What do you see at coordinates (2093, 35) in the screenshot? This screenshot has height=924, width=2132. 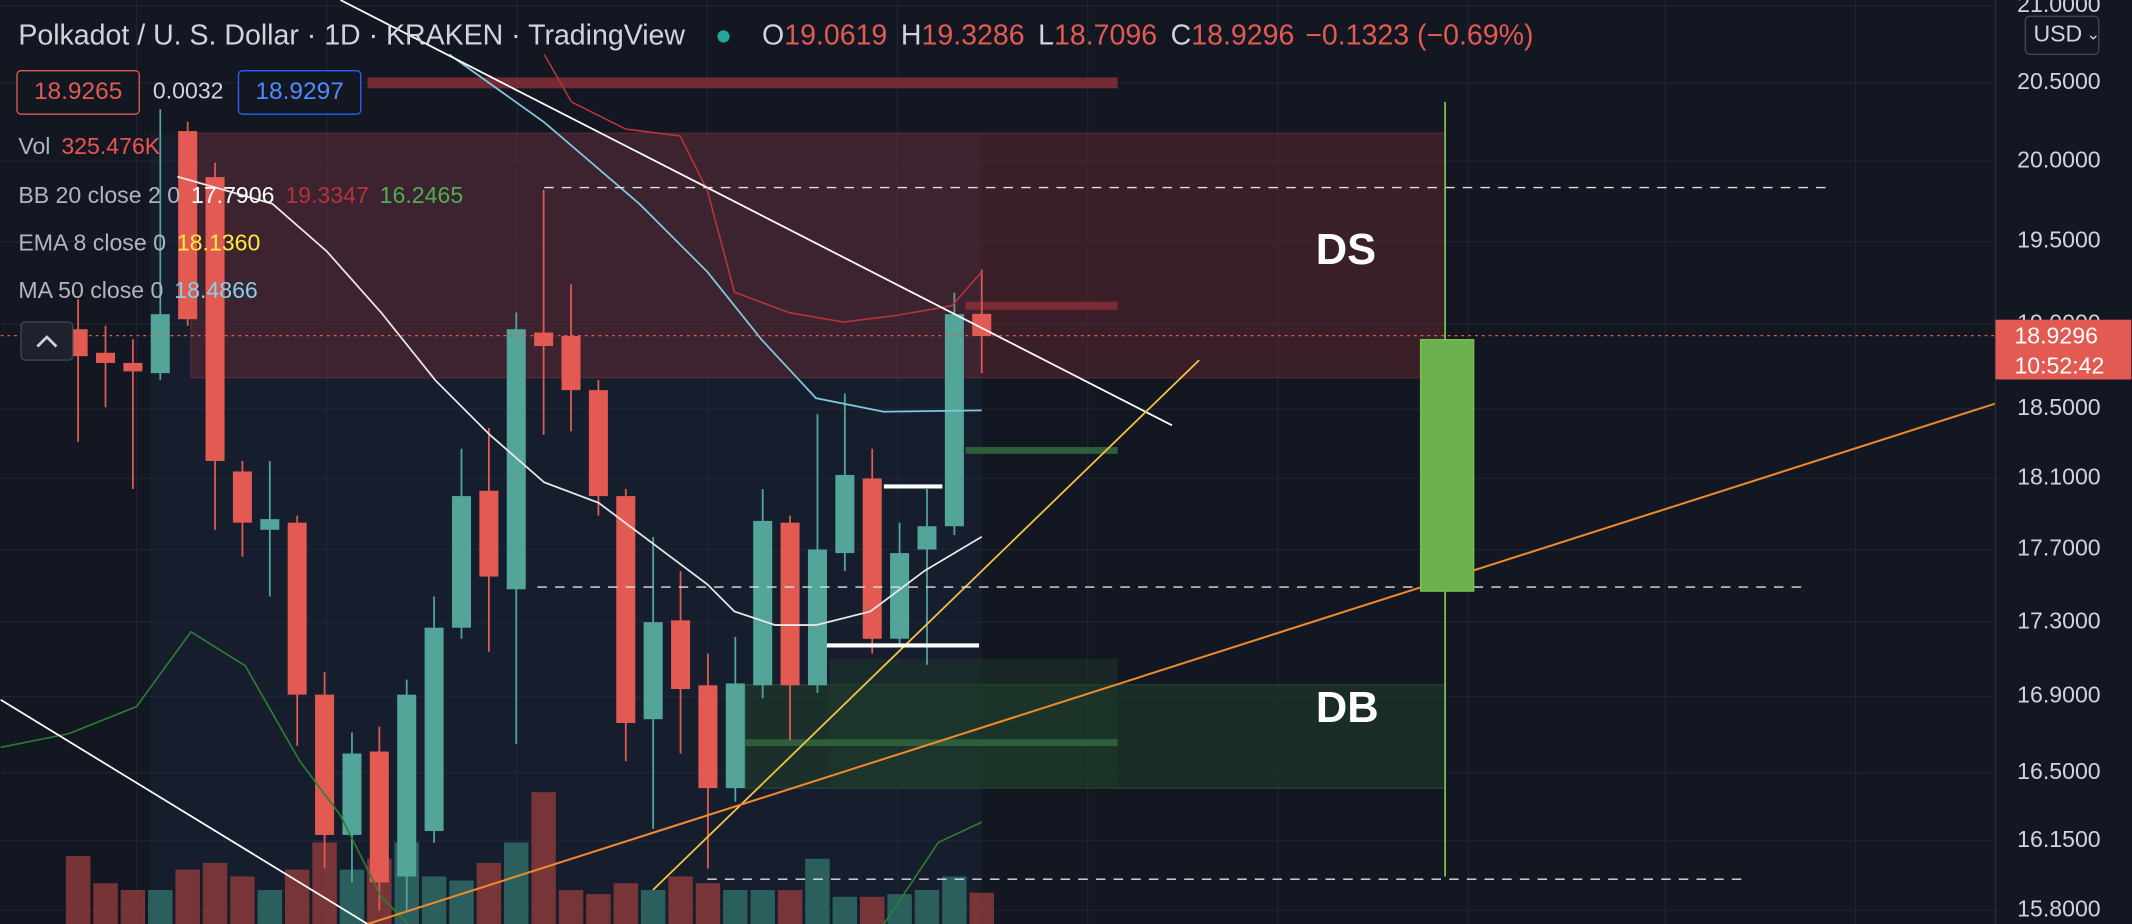 I see `currency-caret: ⌄` at bounding box center [2093, 35].